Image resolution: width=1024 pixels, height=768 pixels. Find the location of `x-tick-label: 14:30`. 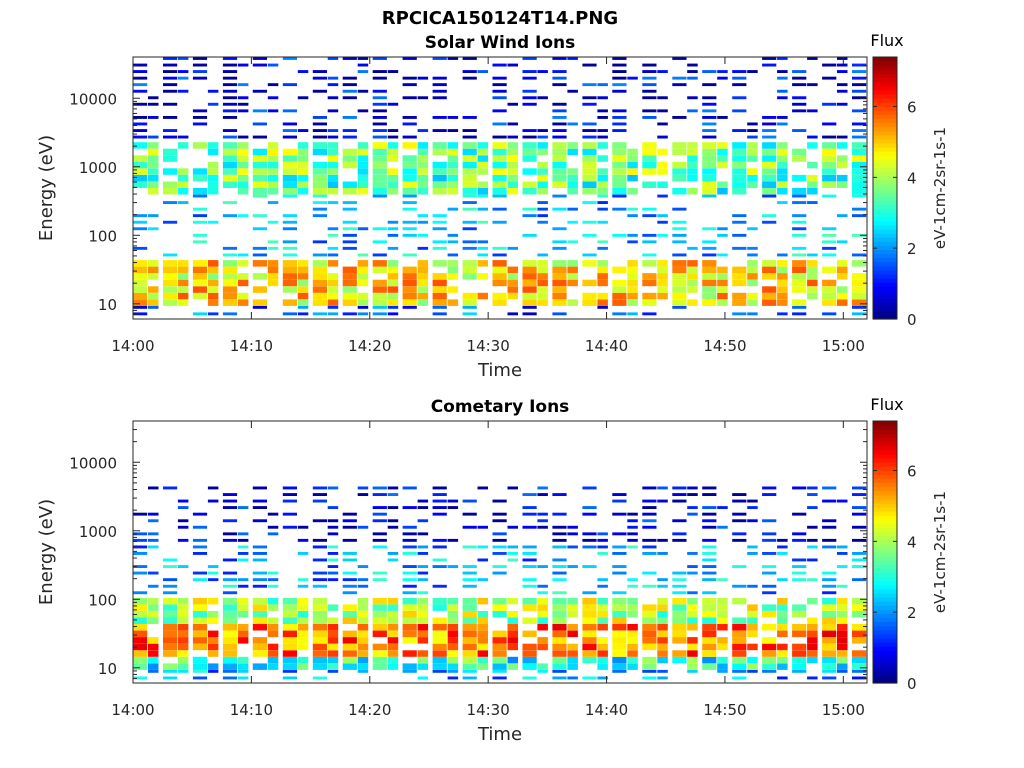

x-tick-label: 14:30 is located at coordinates (488, 710).